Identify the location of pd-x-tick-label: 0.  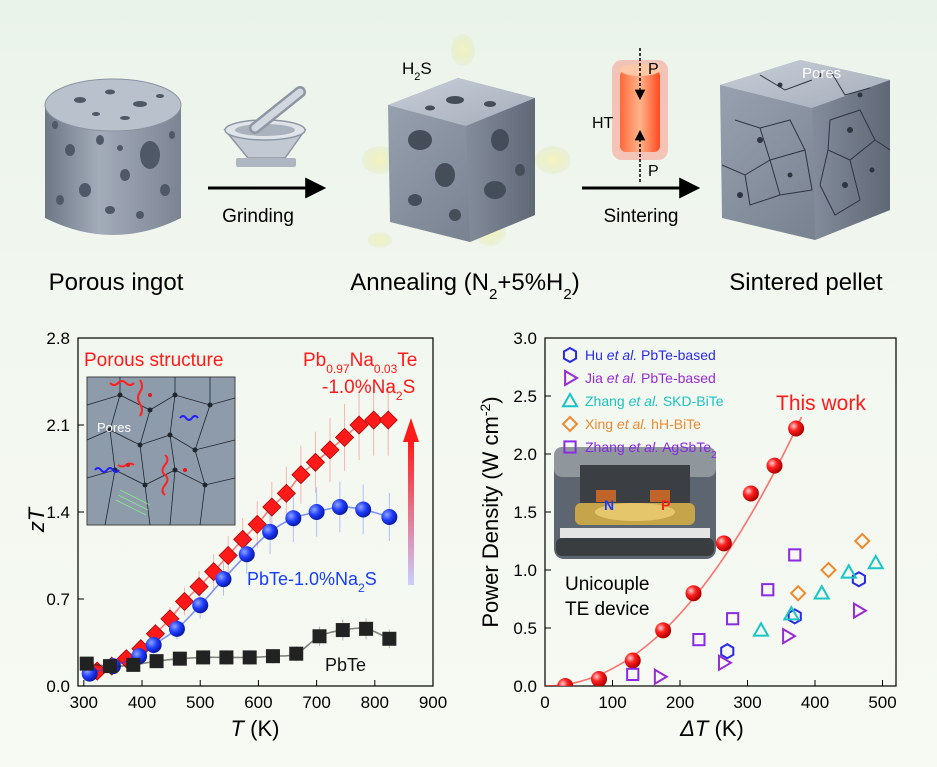
(544, 702).